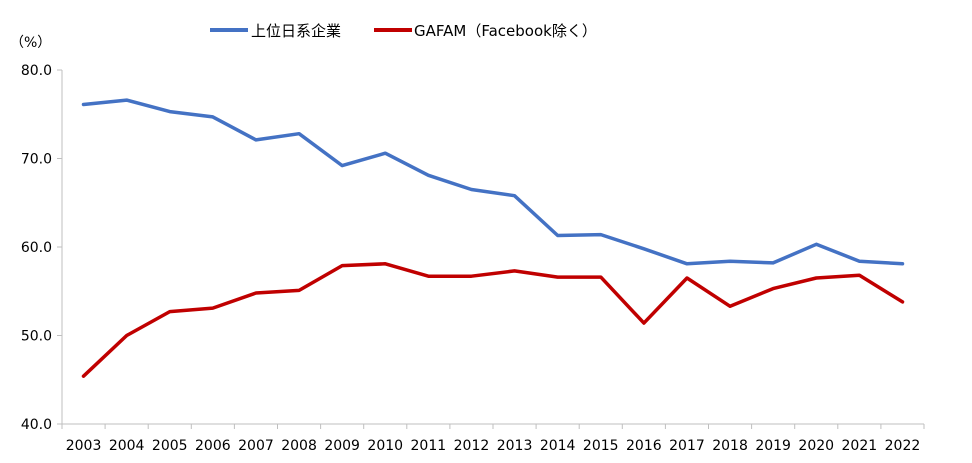 The width and height of the screenshot is (972, 463). What do you see at coordinates (773, 446) in the screenshot?
I see `x-tick-label: 2019` at bounding box center [773, 446].